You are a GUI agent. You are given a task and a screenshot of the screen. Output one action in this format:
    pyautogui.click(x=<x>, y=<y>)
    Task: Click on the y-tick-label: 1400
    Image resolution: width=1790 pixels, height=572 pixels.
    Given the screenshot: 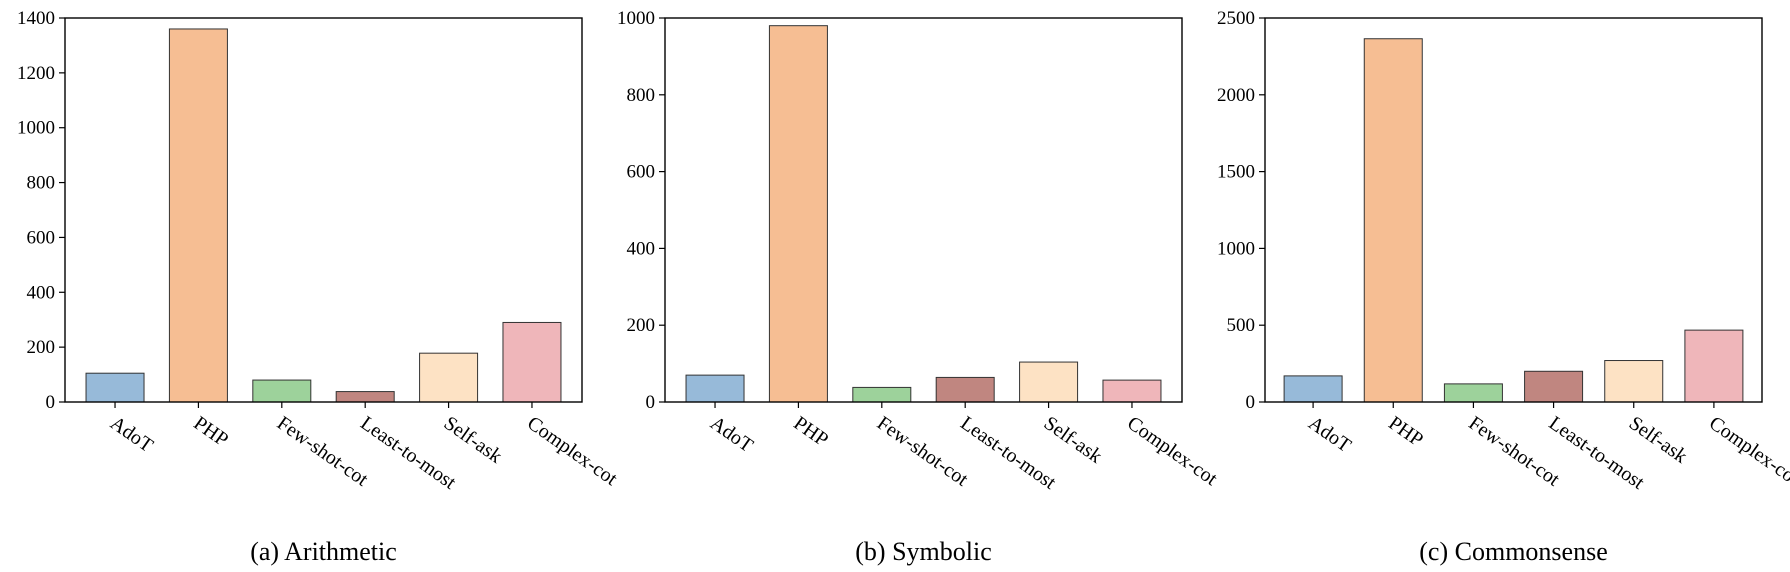 What is the action you would take?
    pyautogui.click(x=36, y=18)
    